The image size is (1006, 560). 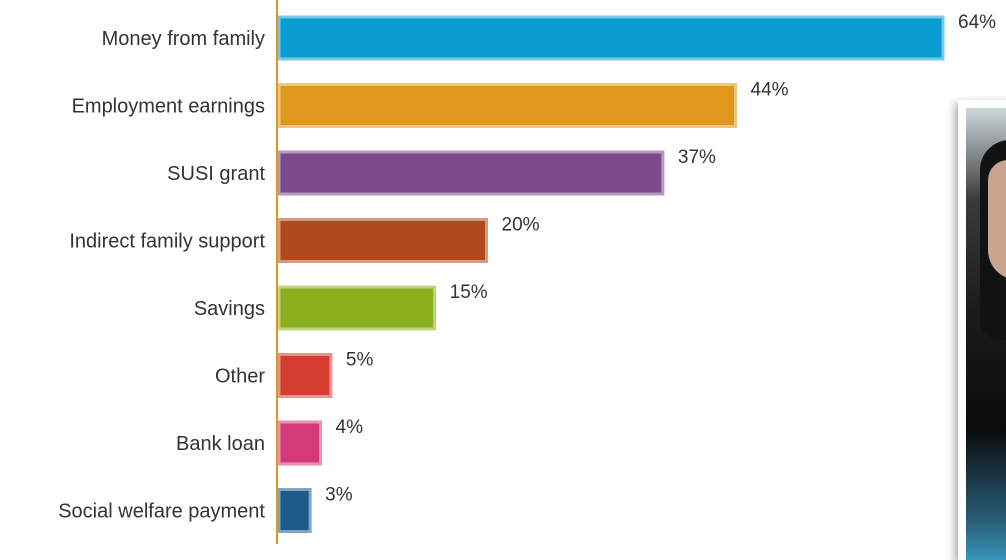 What do you see at coordinates (982, 330) in the screenshot?
I see `person-photo` at bounding box center [982, 330].